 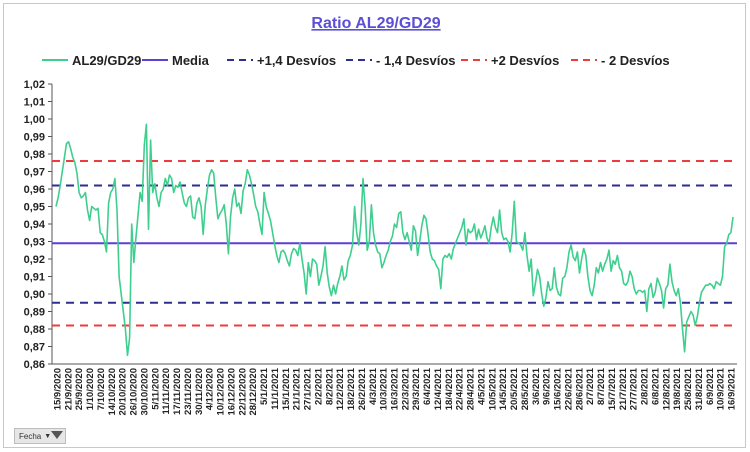 I want to click on x-tick-label: 16/3/2021, so click(x=395, y=388).